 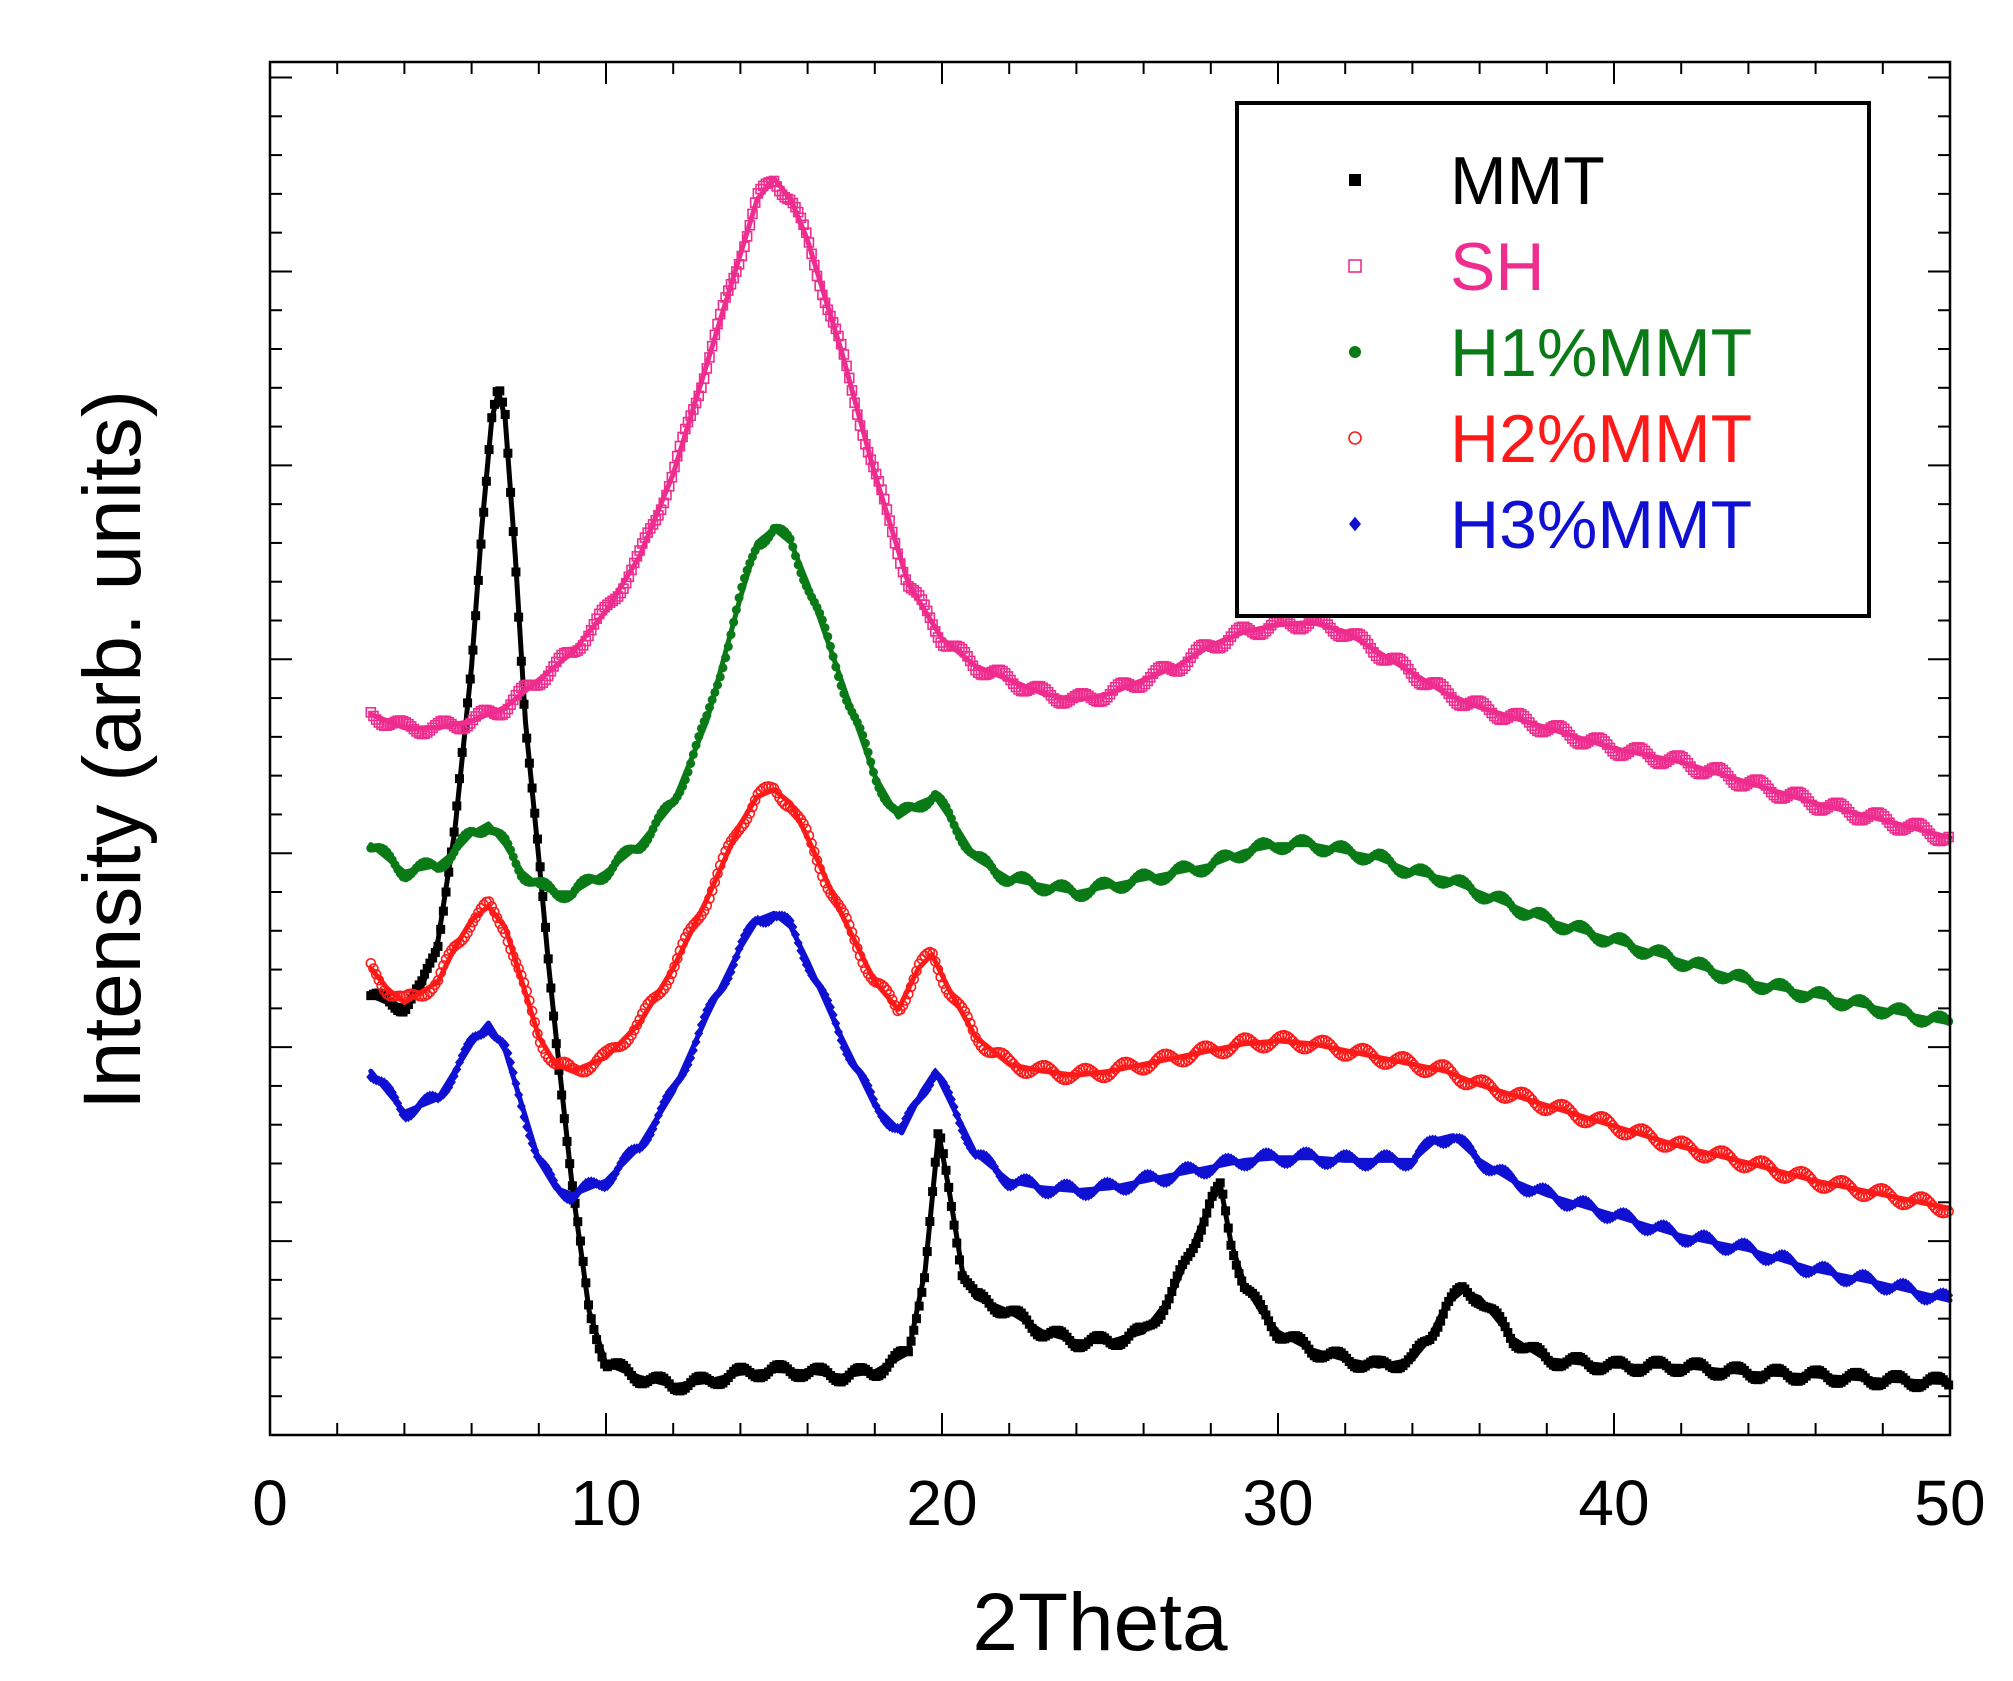 What do you see at coordinates (1497, 267) in the screenshot?
I see `legend-label-sh: SH` at bounding box center [1497, 267].